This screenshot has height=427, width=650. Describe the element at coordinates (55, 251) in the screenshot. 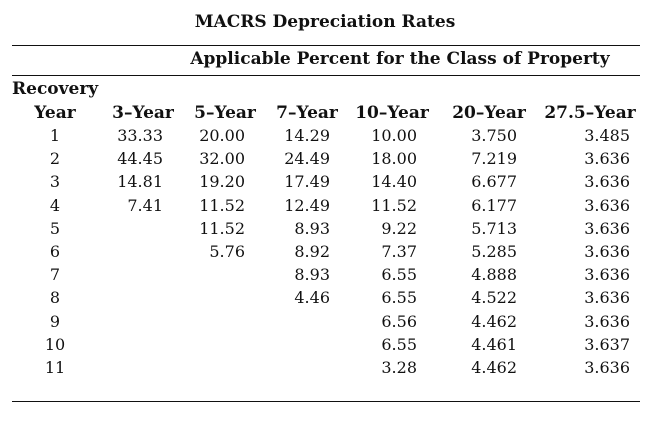

I see `recovery-year-cell: 6` at that location.